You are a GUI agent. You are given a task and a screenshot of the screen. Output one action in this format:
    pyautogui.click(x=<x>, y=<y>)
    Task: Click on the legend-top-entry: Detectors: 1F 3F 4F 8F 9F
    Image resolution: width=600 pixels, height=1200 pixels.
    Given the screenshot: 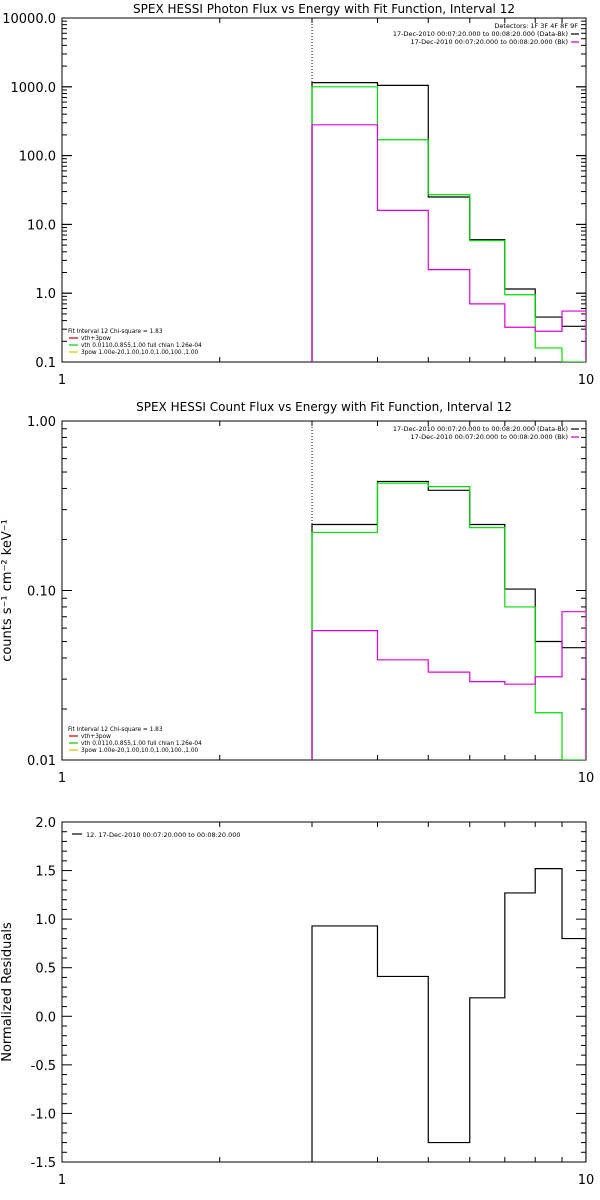 What is the action you would take?
    pyautogui.click(x=536, y=26)
    